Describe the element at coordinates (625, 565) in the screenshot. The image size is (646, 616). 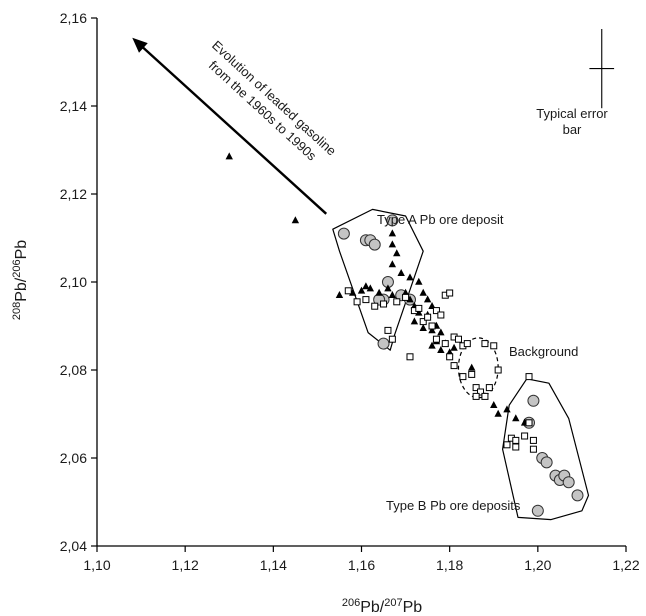
I see `x-tick-label: 1,22` at that location.